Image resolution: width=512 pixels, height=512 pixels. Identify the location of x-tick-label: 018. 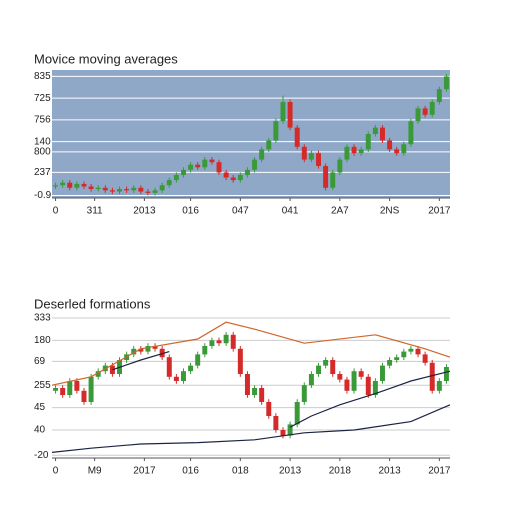
(240, 471).